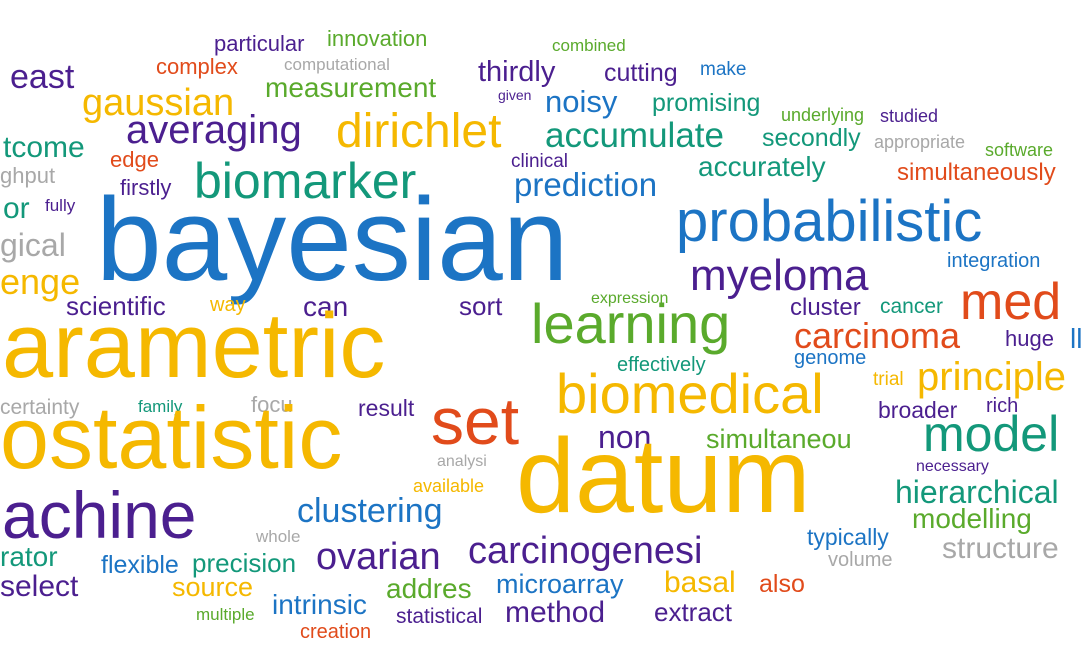  What do you see at coordinates (700, 582) in the screenshot?
I see `word-basal: basal` at bounding box center [700, 582].